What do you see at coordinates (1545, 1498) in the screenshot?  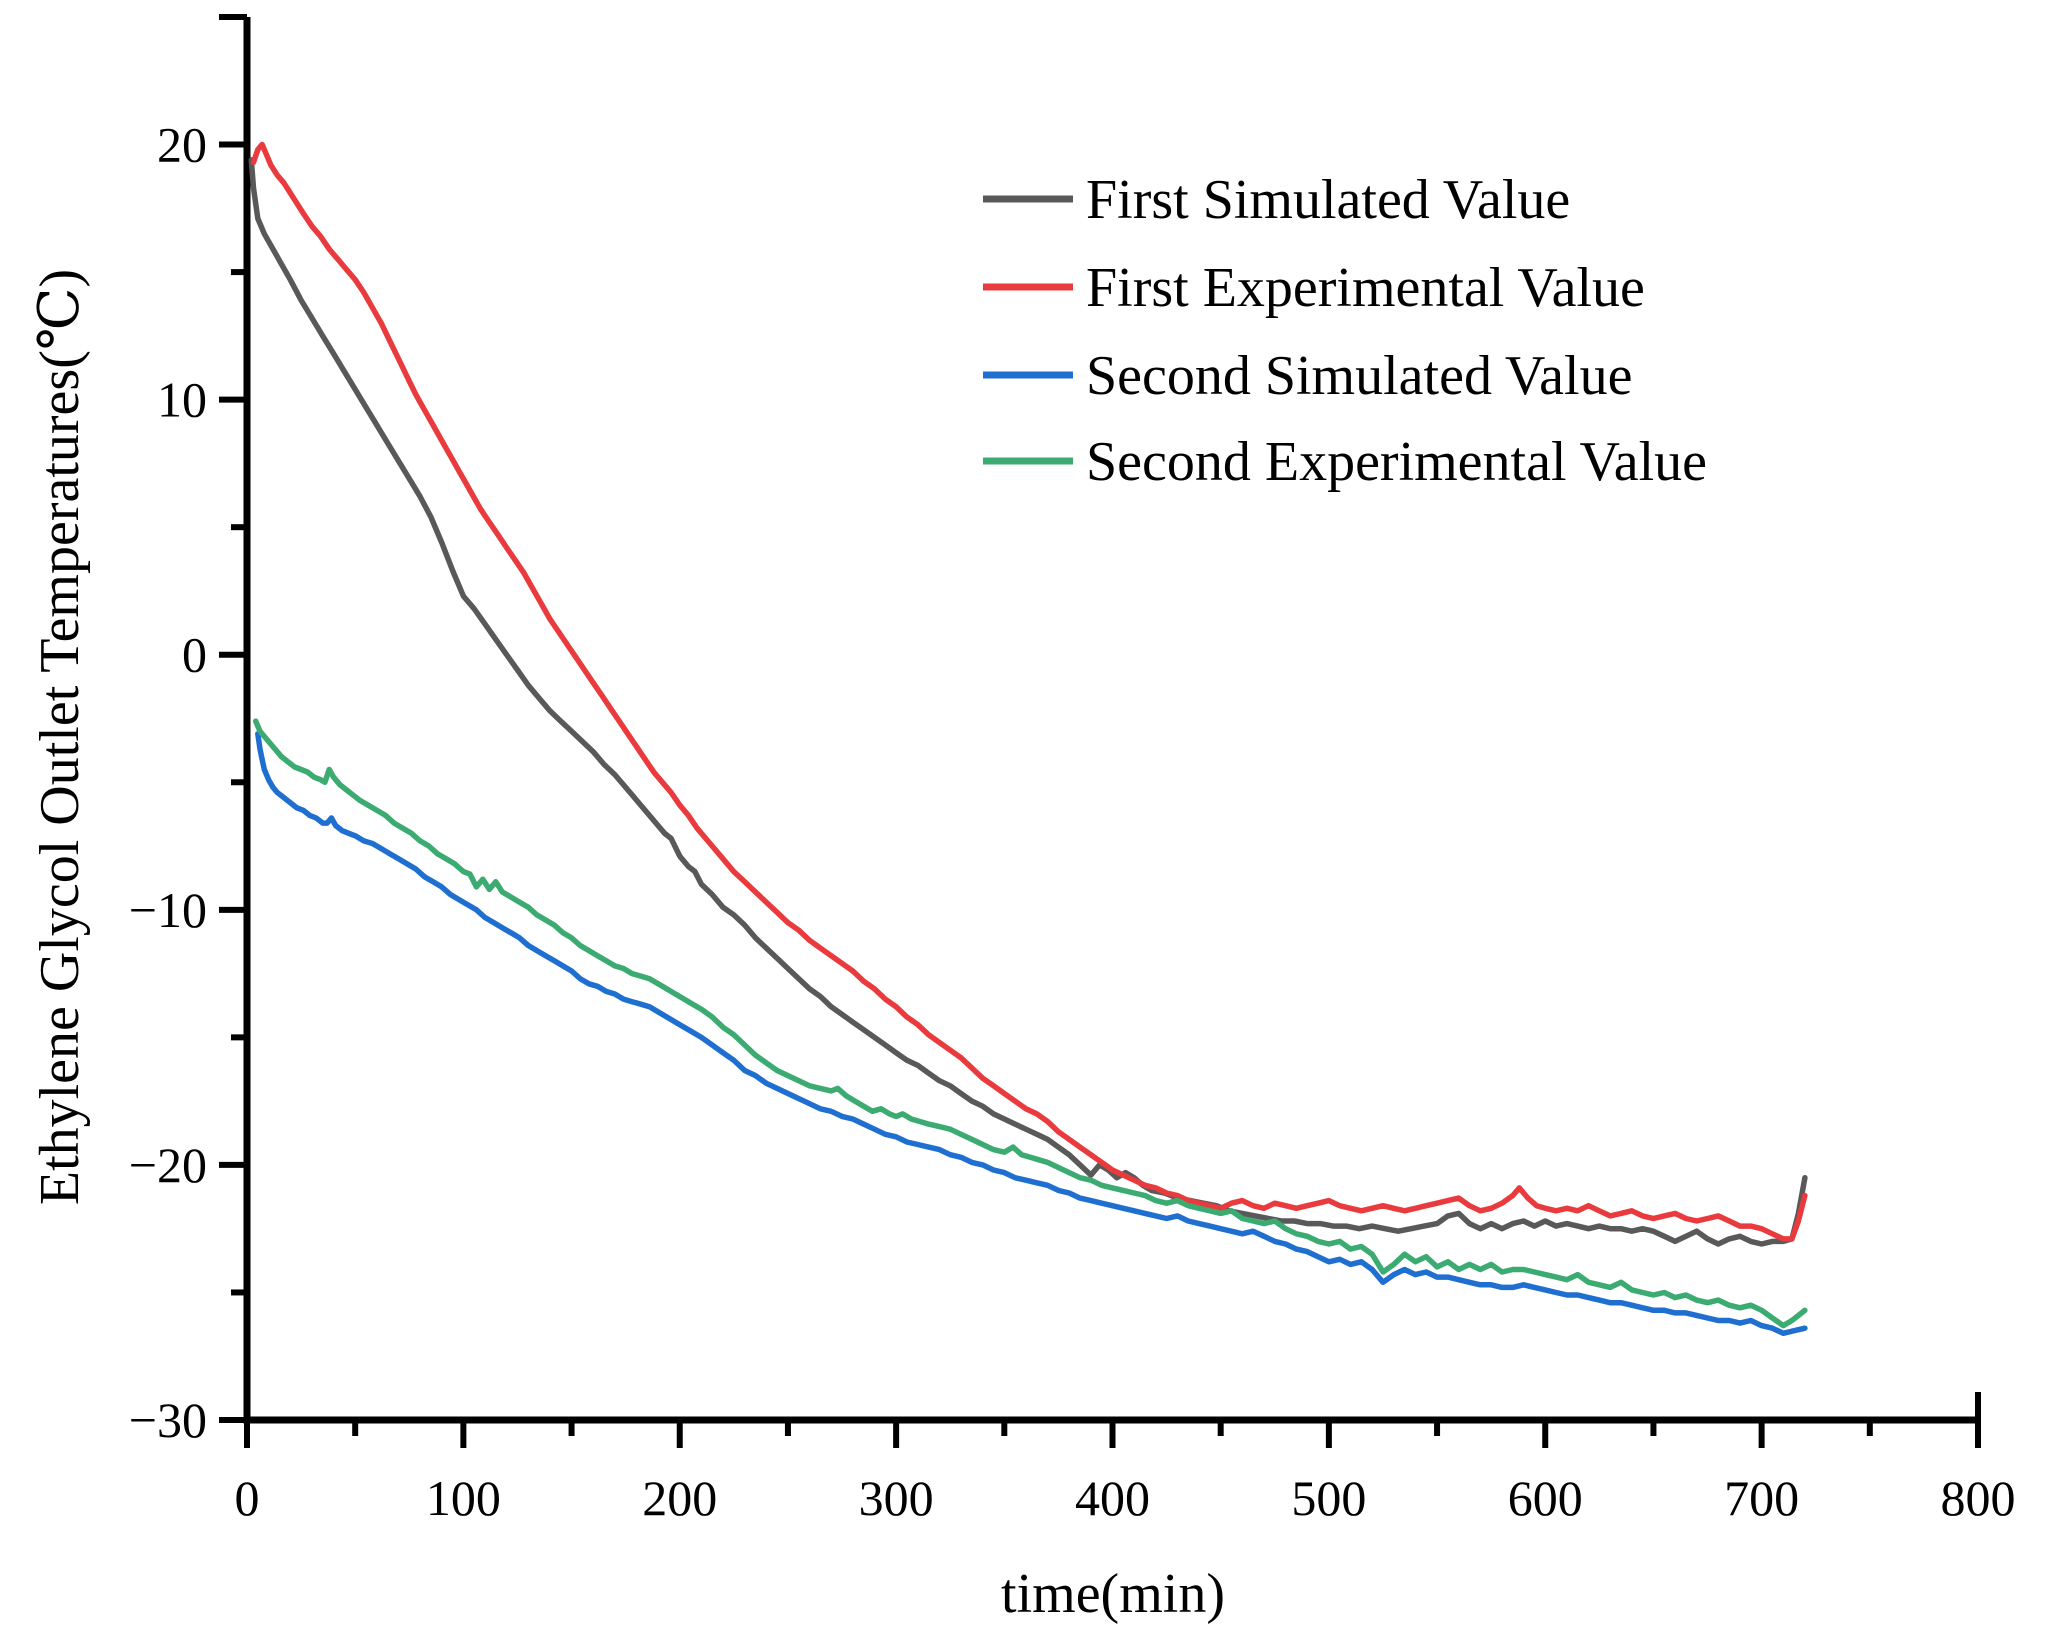 I see `x-tick-label: 600` at bounding box center [1545, 1498].